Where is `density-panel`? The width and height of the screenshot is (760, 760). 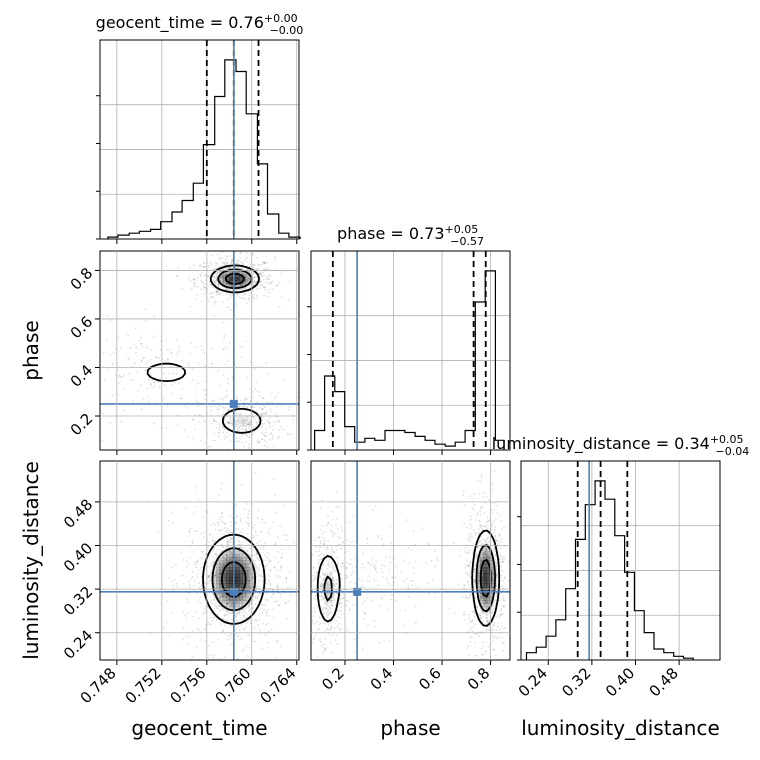
density-panel is located at coordinates (199, 562).